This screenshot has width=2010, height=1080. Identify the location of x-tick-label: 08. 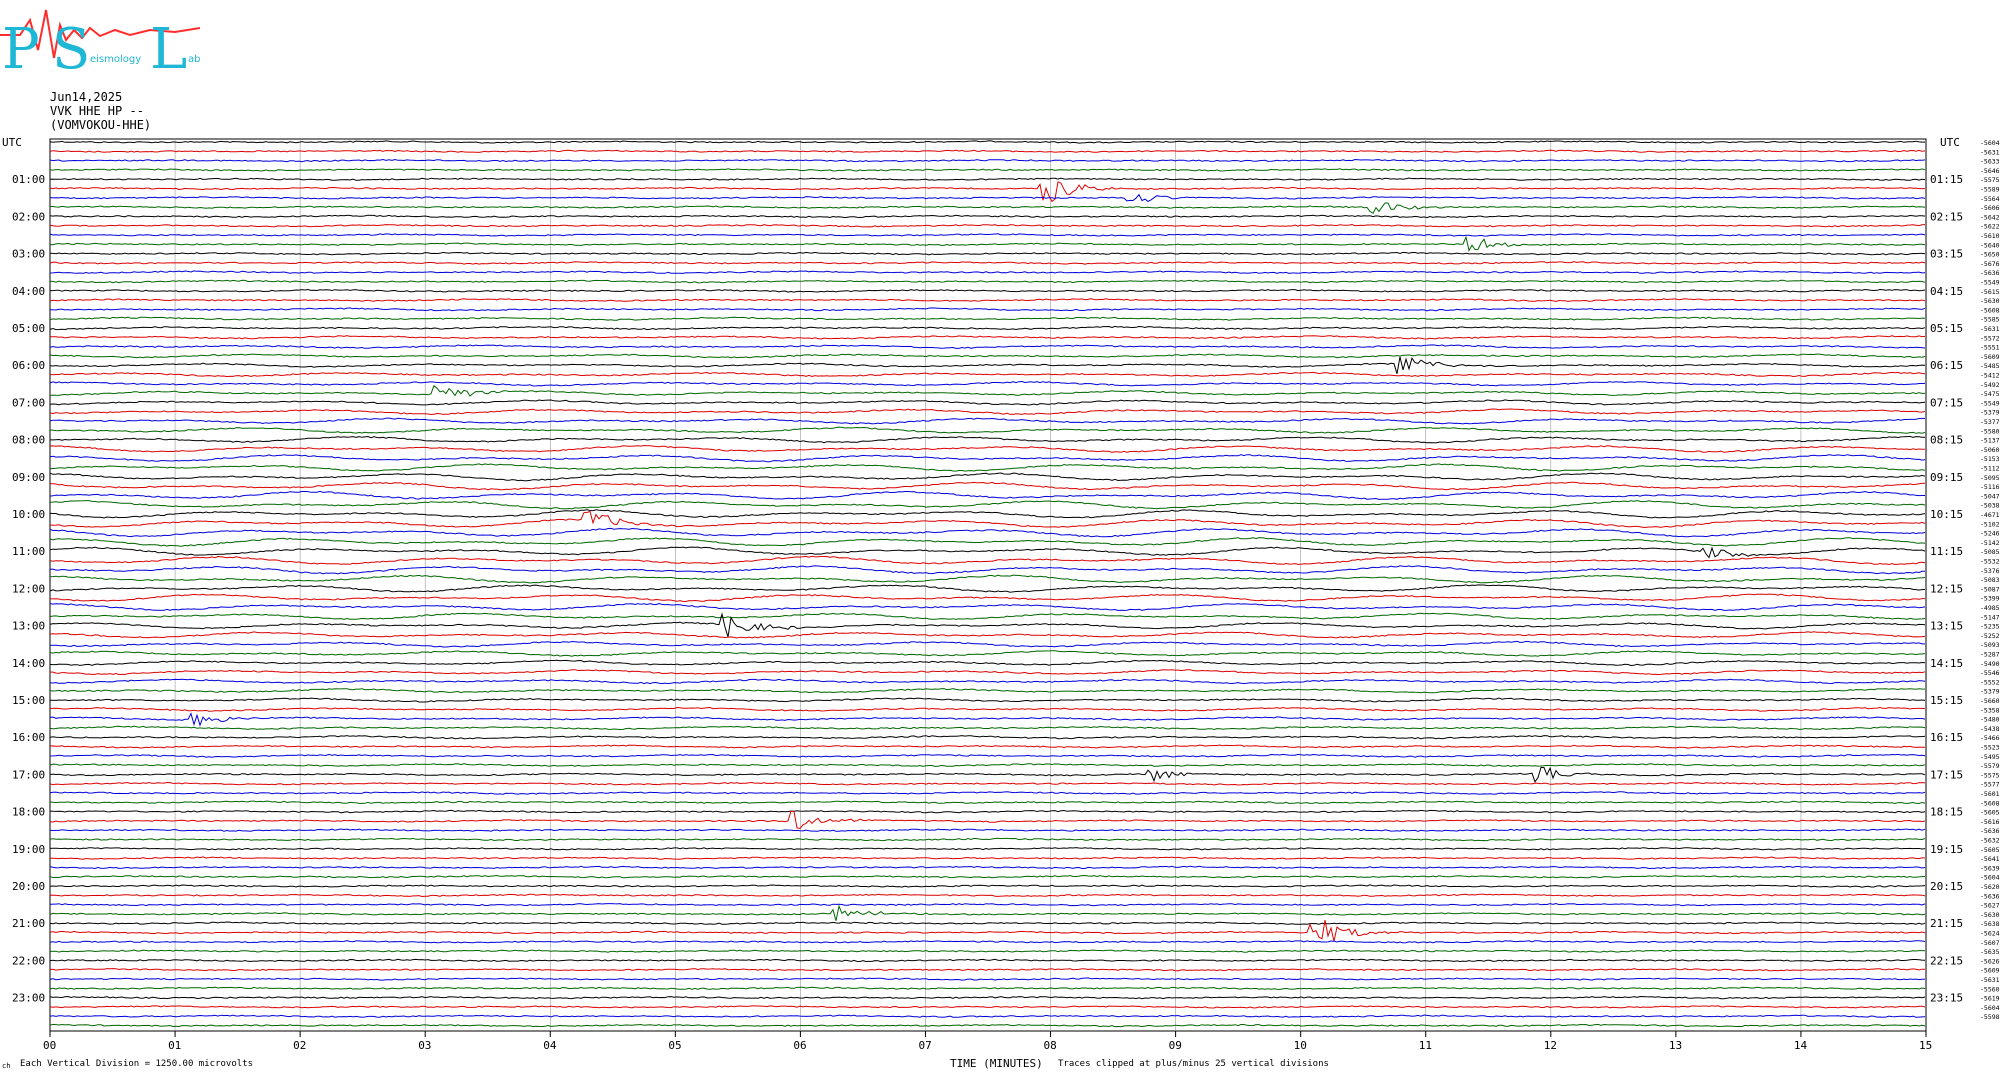
(1050, 1045).